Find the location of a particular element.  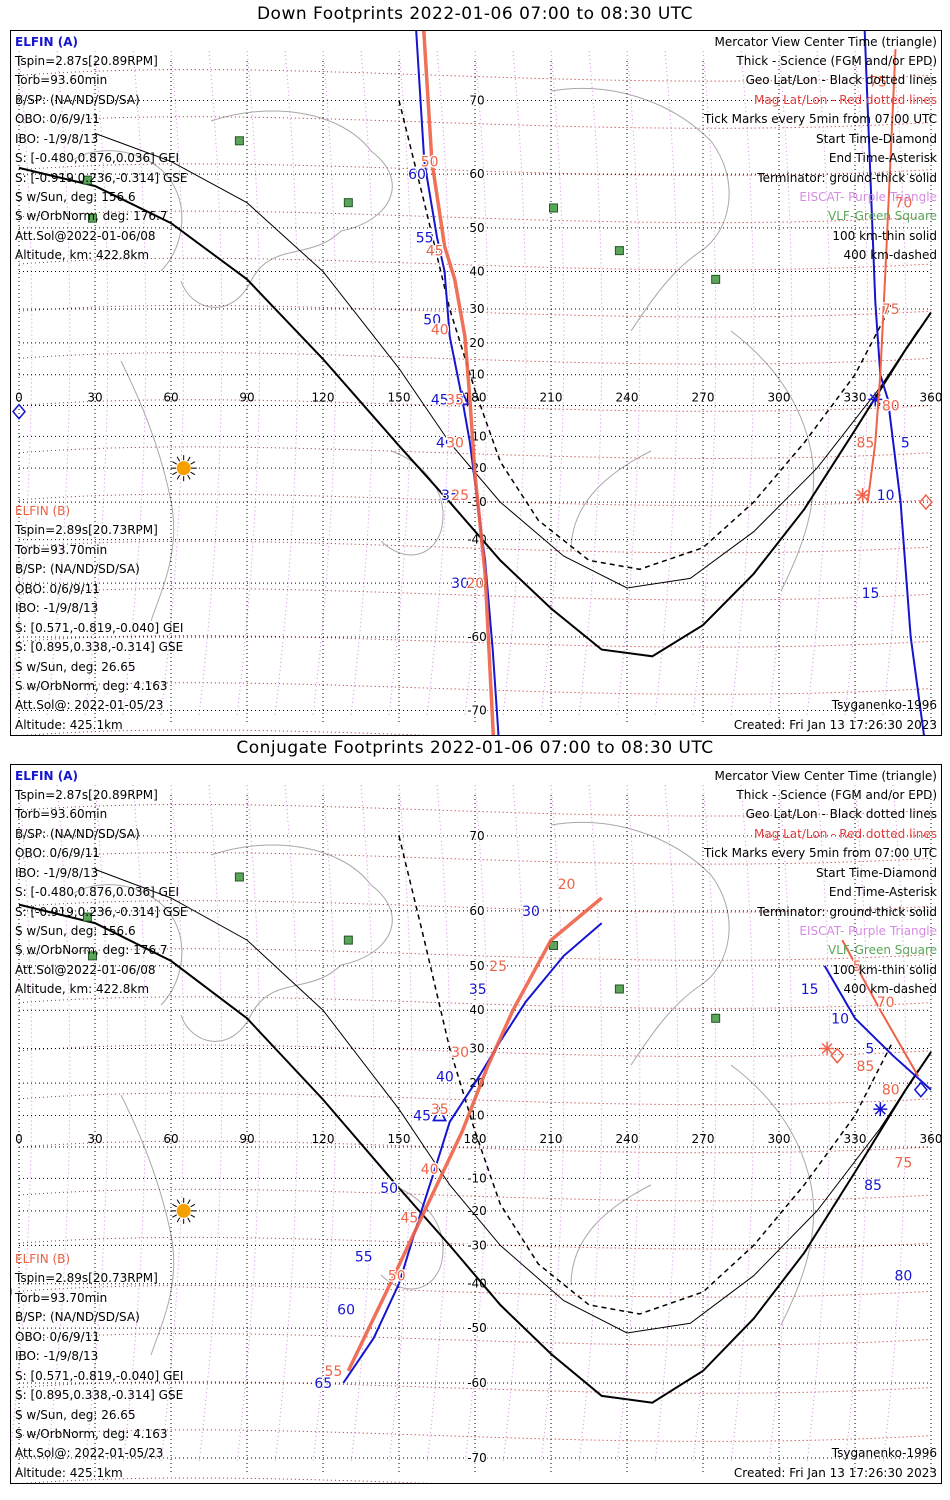

elfin-b-tick-label: 55 is located at coordinates (334, 1372).